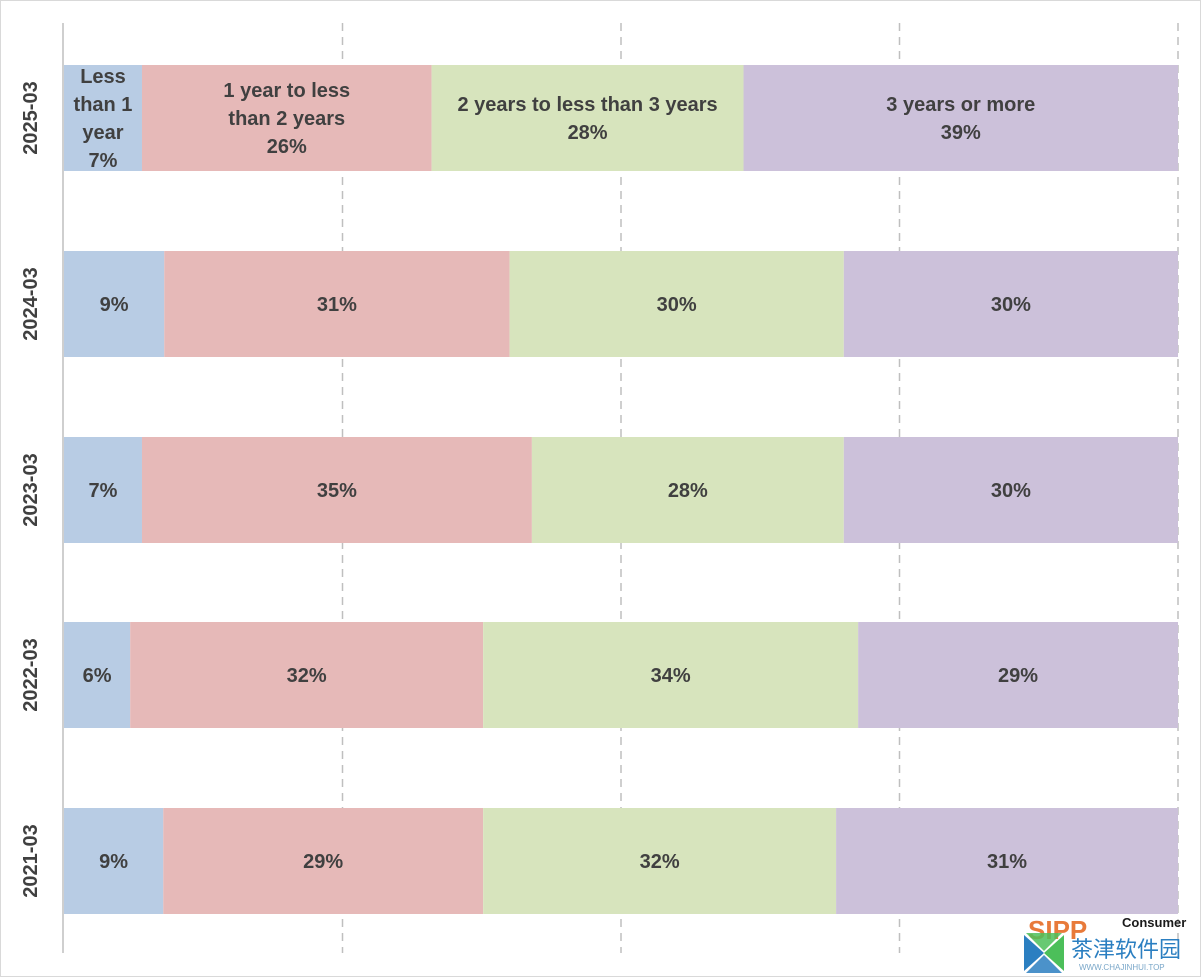 The height and width of the screenshot is (977, 1201). I want to click on data-label-2021-03-series-0: 9%, so click(113, 862).